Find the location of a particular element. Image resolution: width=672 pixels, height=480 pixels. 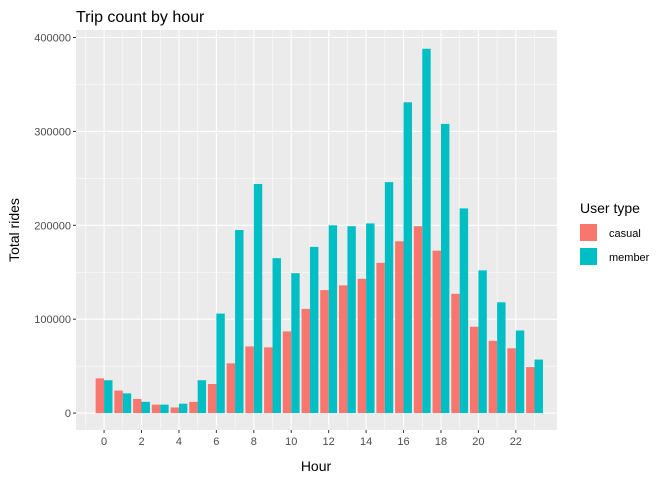

legend-key-casual is located at coordinates (588, 232).